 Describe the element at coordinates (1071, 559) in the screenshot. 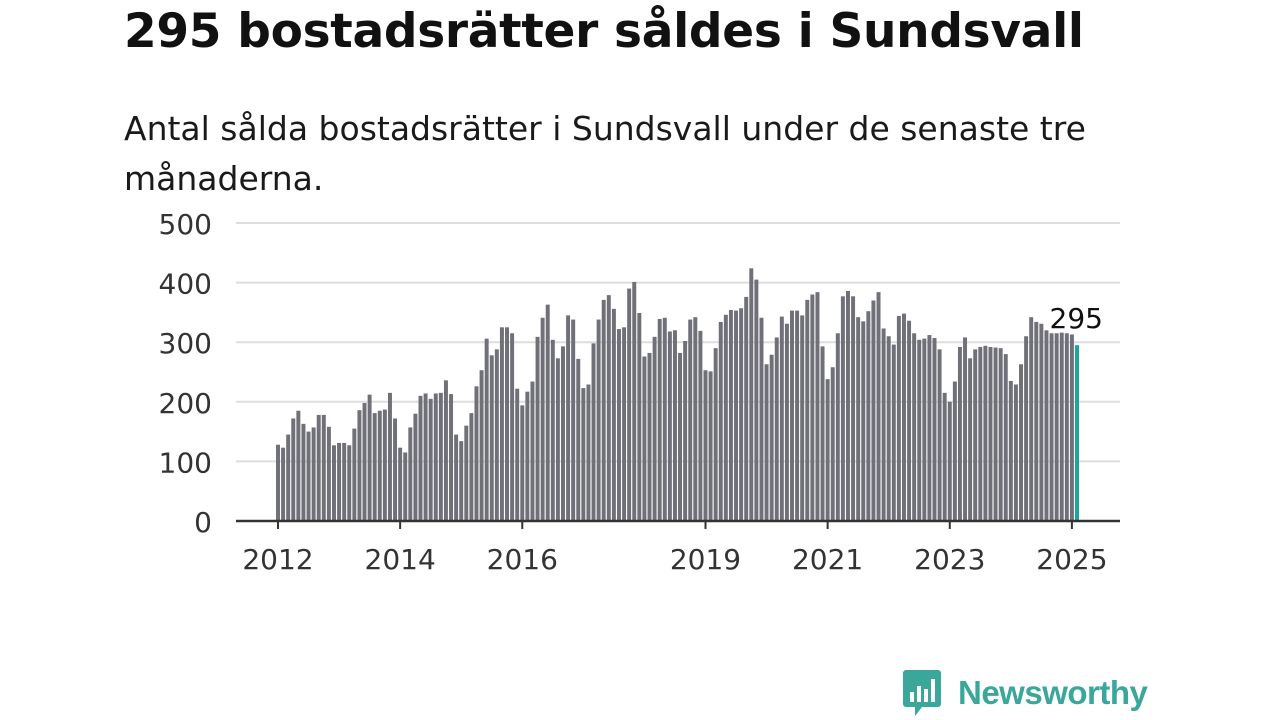

I see `x-tick-label: 2025` at that location.